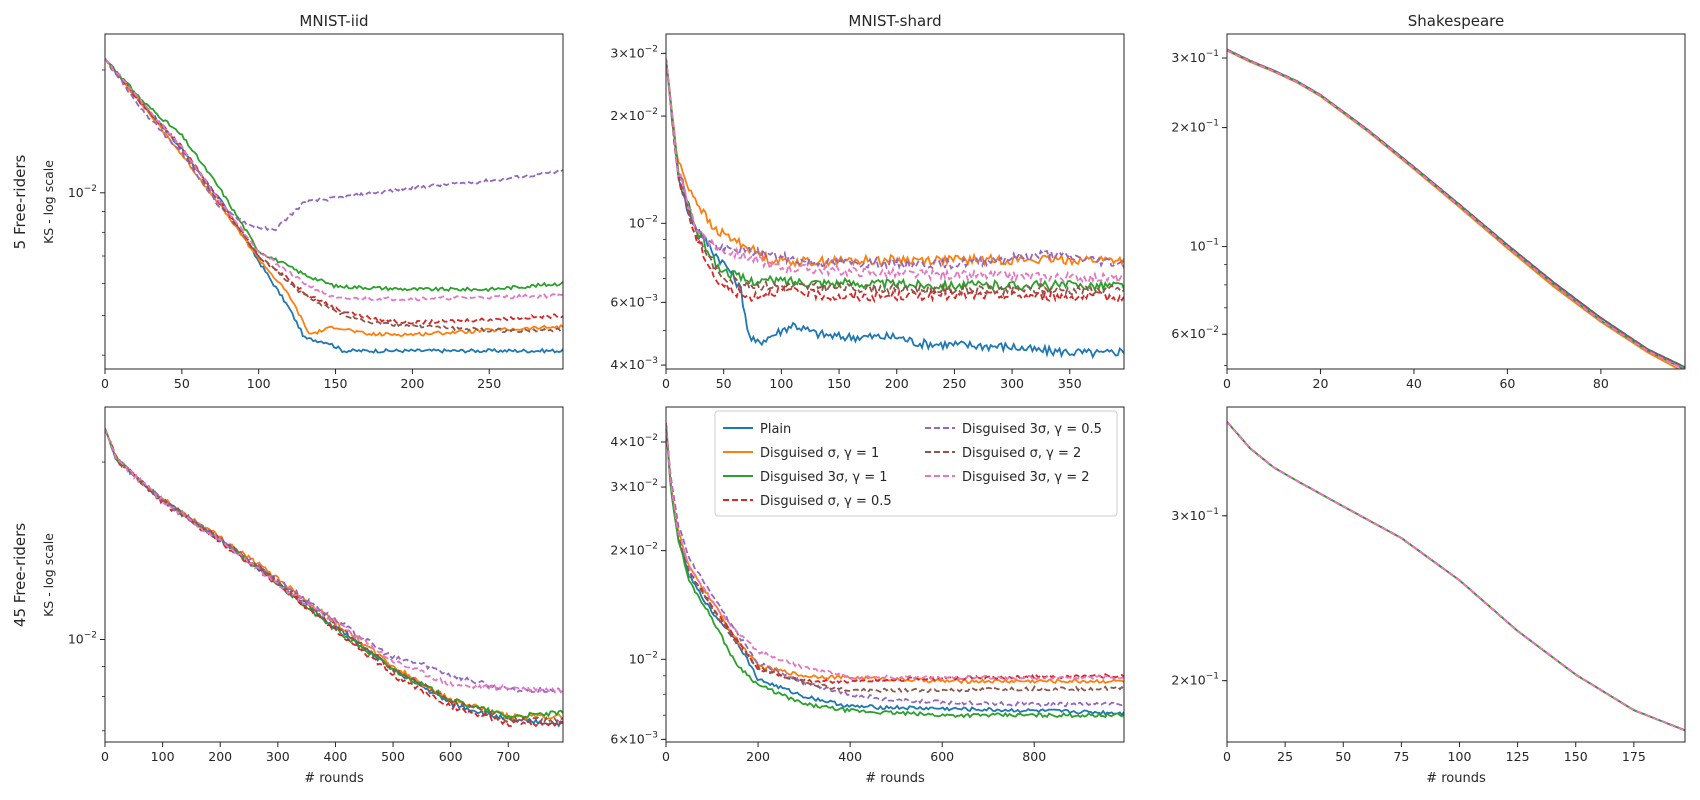 The image size is (1700, 800). Describe the element at coordinates (1070, 383) in the screenshot. I see `x-tick-label: 350` at that location.